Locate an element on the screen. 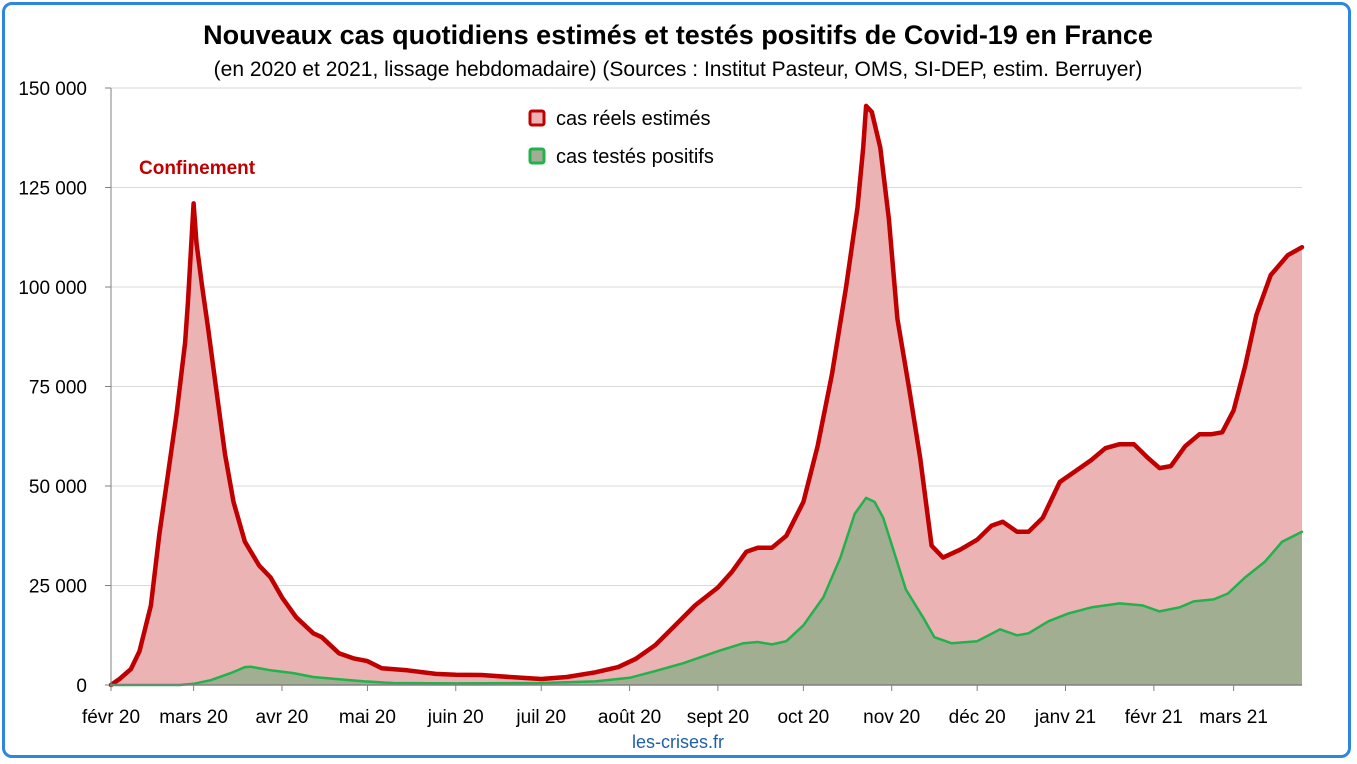 The image size is (1357, 764). y-tick-label: 75 000 is located at coordinates (58, 388).